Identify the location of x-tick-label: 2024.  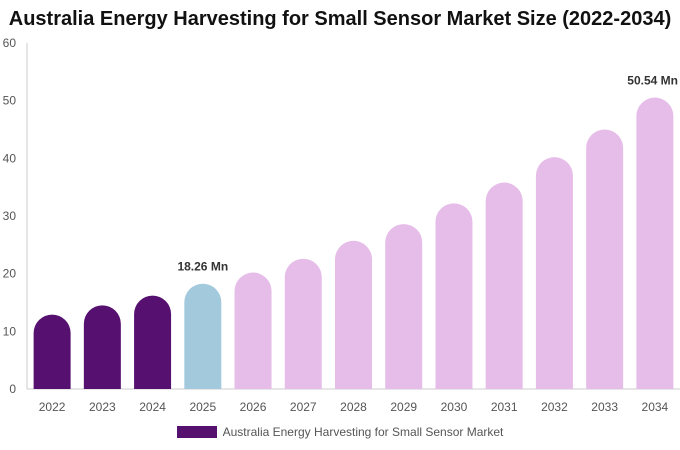
(152, 407).